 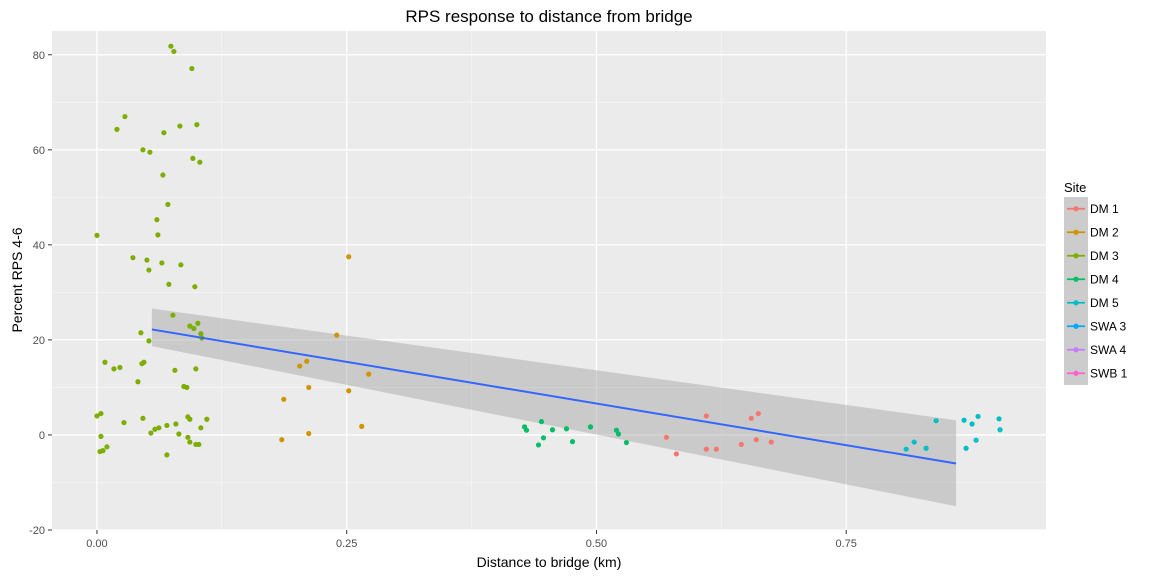 I want to click on legend: Site DM 1 DM 2 DM 3 DM 4 DM 5 SWA 3 SWA 4 SWB 1, so click(x=1096, y=282).